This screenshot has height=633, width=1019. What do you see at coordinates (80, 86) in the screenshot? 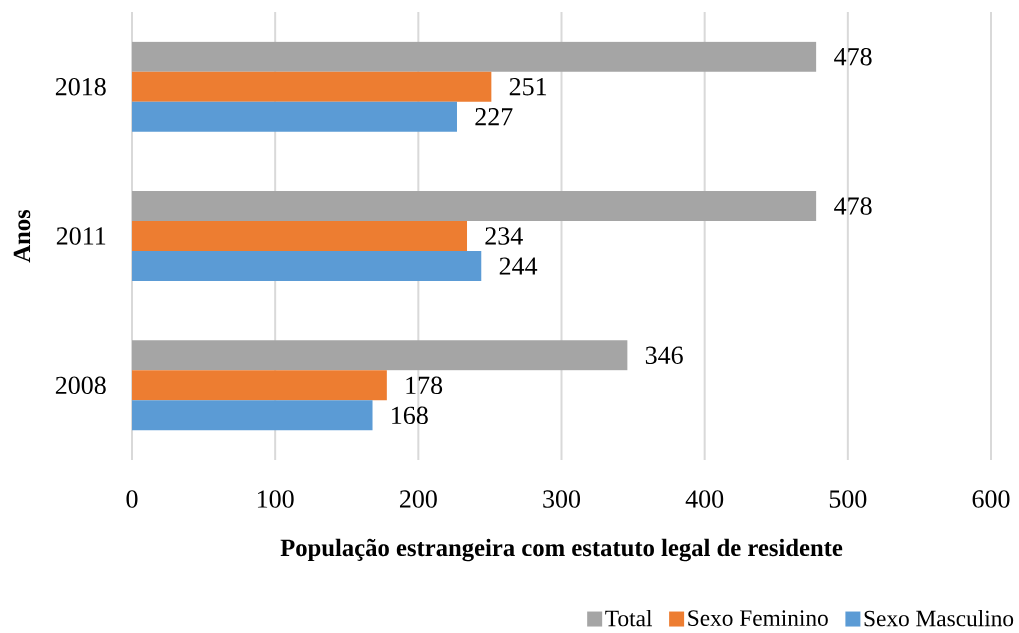
I see `y-tick-label: 2018` at bounding box center [80, 86].